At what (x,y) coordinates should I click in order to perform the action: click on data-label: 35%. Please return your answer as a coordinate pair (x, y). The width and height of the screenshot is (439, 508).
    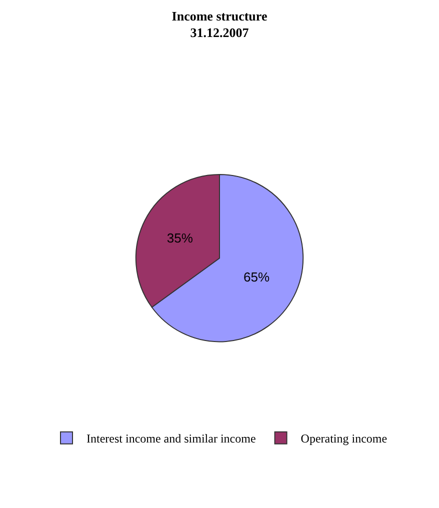
    Looking at the image, I should click on (180, 238).